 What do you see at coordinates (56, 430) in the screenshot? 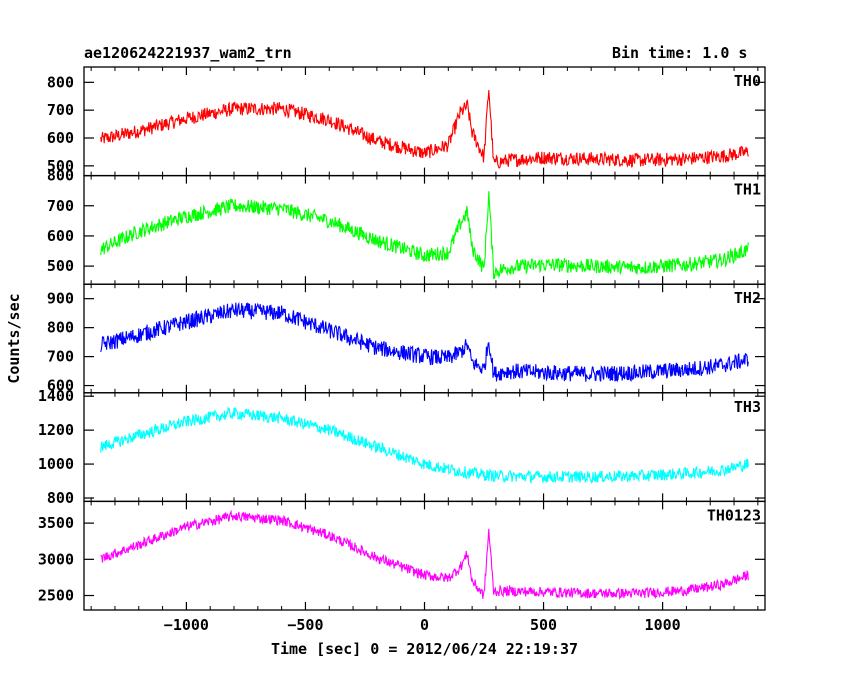
I see `y-tick-label: 1200` at bounding box center [56, 430].